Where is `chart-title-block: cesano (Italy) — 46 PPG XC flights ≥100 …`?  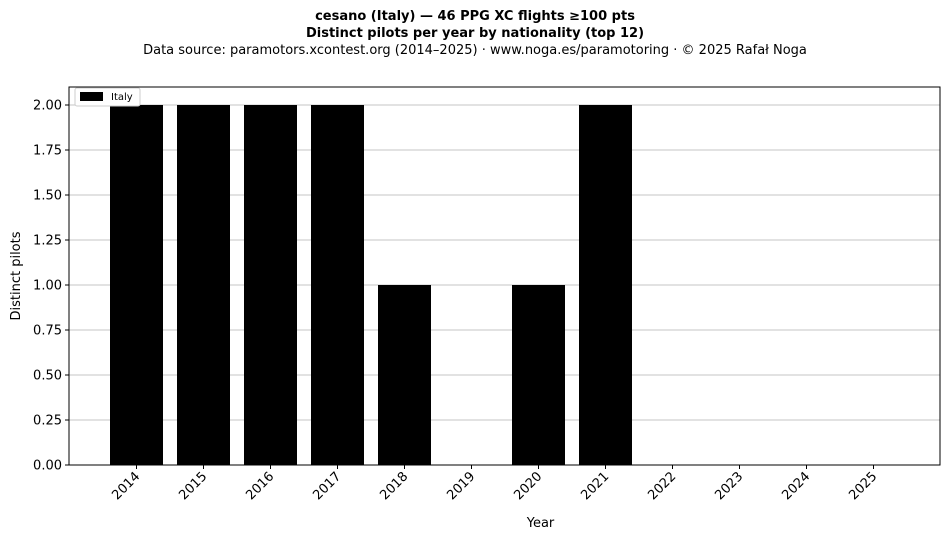
chart-title-block: cesano (Italy) — 46 PPG XC flights ≥100 … is located at coordinates (475, 33).